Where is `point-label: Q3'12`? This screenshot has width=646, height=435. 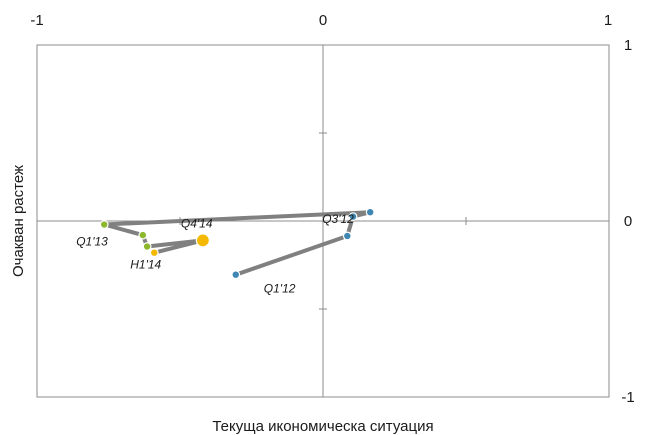
point-label: Q3'12 is located at coordinates (338, 219).